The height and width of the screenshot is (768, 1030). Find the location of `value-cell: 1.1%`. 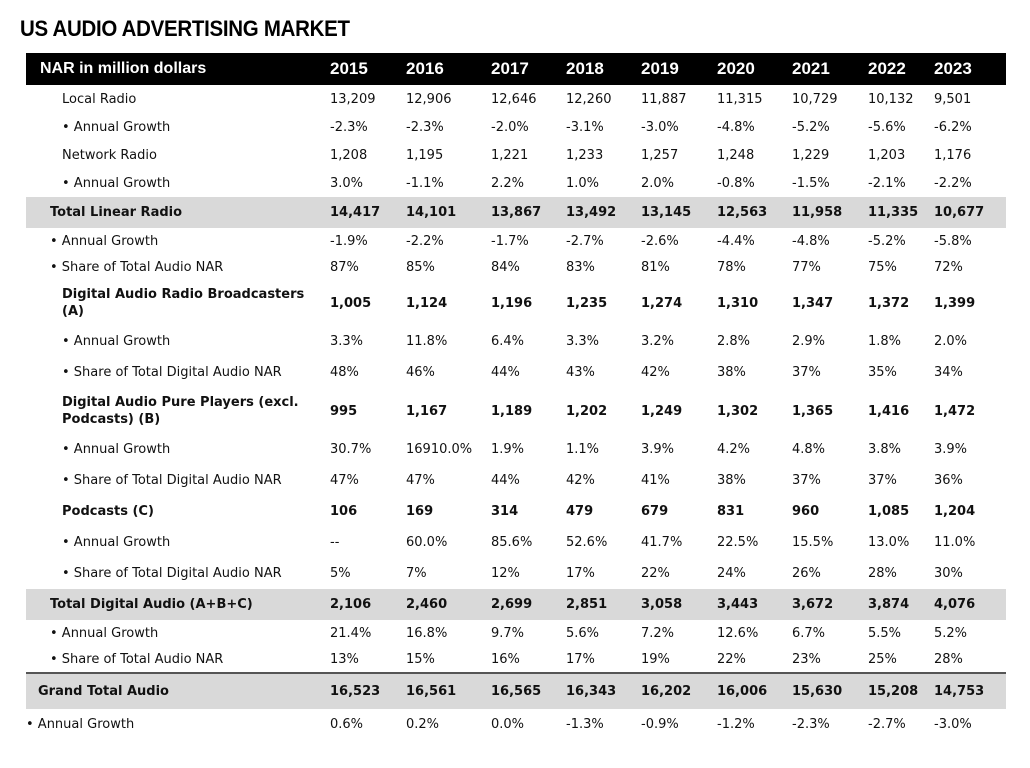

value-cell: 1.1% is located at coordinates (583, 449).